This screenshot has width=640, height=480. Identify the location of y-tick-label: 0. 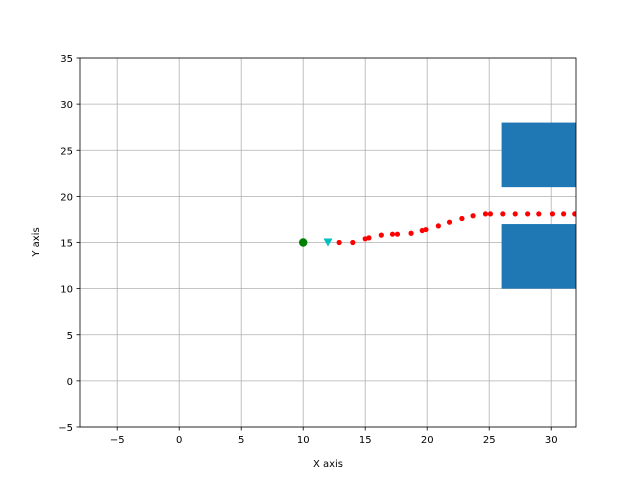
(70, 382).